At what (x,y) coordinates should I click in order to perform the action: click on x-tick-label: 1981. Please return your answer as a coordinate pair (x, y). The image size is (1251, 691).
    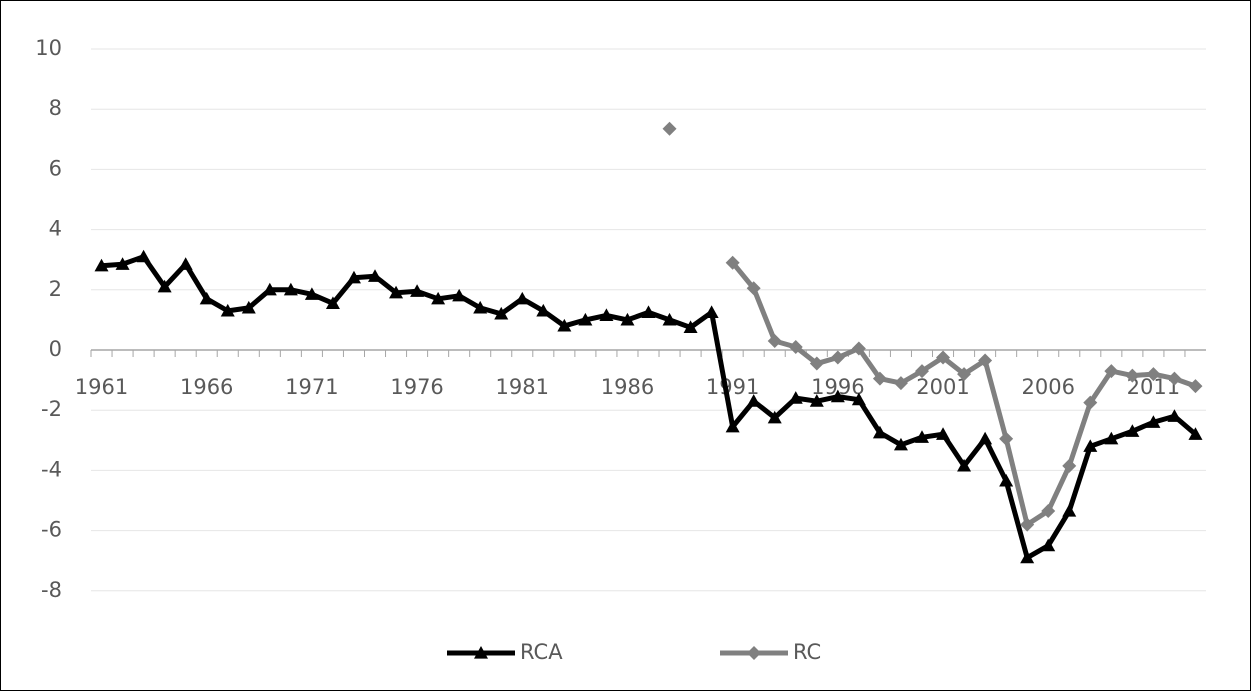
    Looking at the image, I should click on (522, 387).